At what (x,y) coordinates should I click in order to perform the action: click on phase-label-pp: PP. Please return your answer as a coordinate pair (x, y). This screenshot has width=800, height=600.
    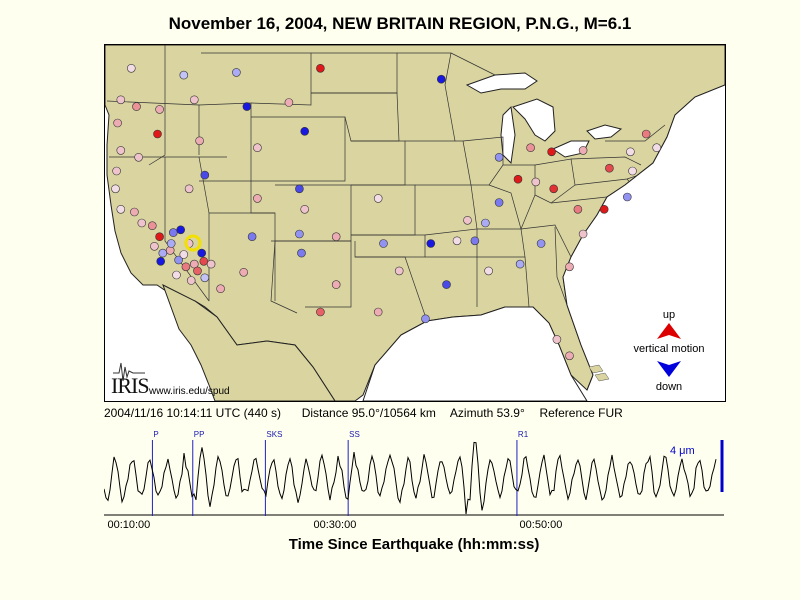
    Looking at the image, I should click on (199, 434).